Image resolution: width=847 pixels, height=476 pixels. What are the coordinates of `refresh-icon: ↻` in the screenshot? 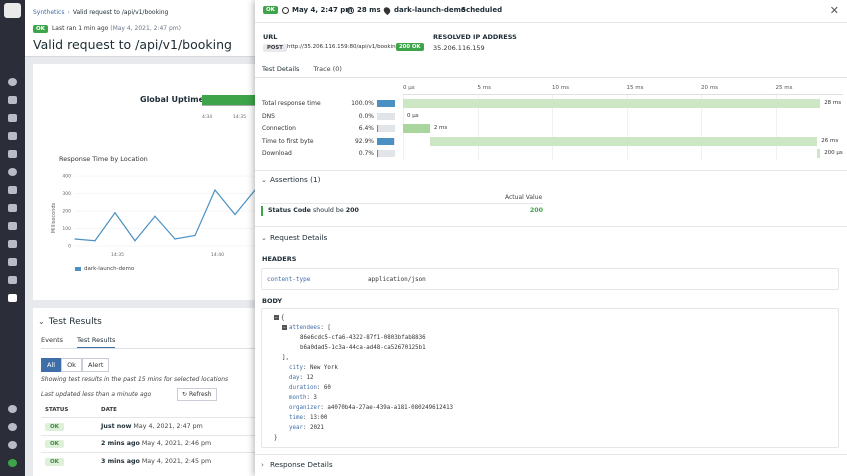 It's located at (185, 394).